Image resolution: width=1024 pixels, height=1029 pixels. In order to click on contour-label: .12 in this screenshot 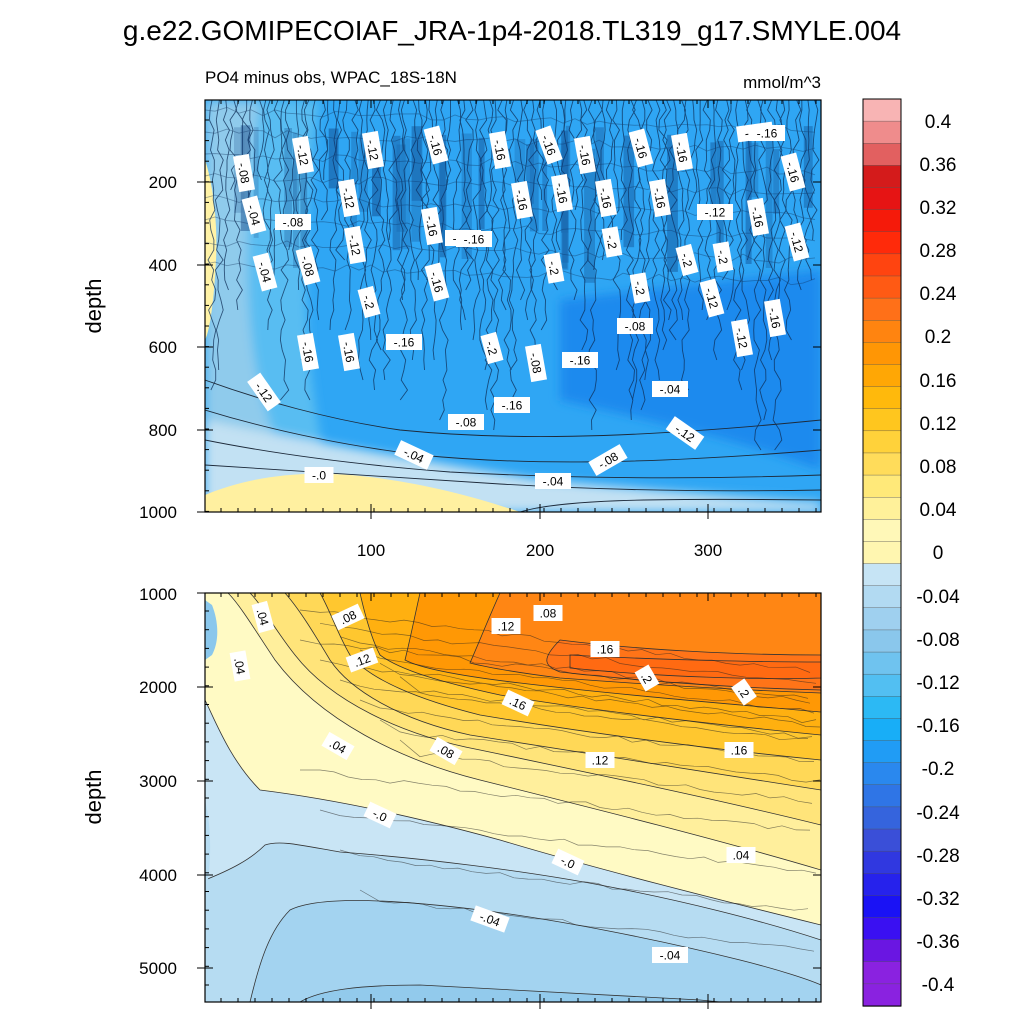, I will do `click(362, 660)`.